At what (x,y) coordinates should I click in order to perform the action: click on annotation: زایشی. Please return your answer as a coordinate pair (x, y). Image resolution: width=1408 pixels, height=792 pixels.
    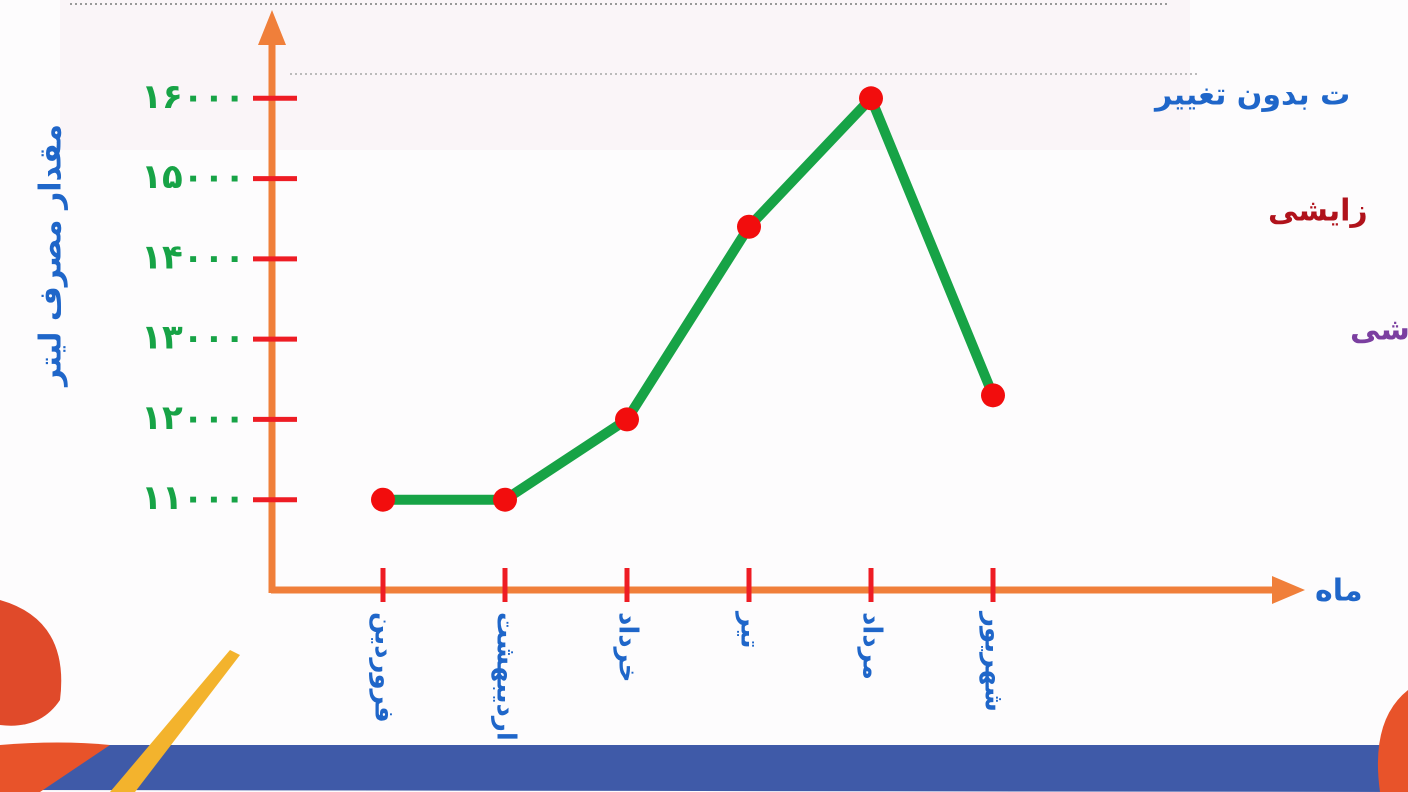
    Looking at the image, I should click on (1318, 211).